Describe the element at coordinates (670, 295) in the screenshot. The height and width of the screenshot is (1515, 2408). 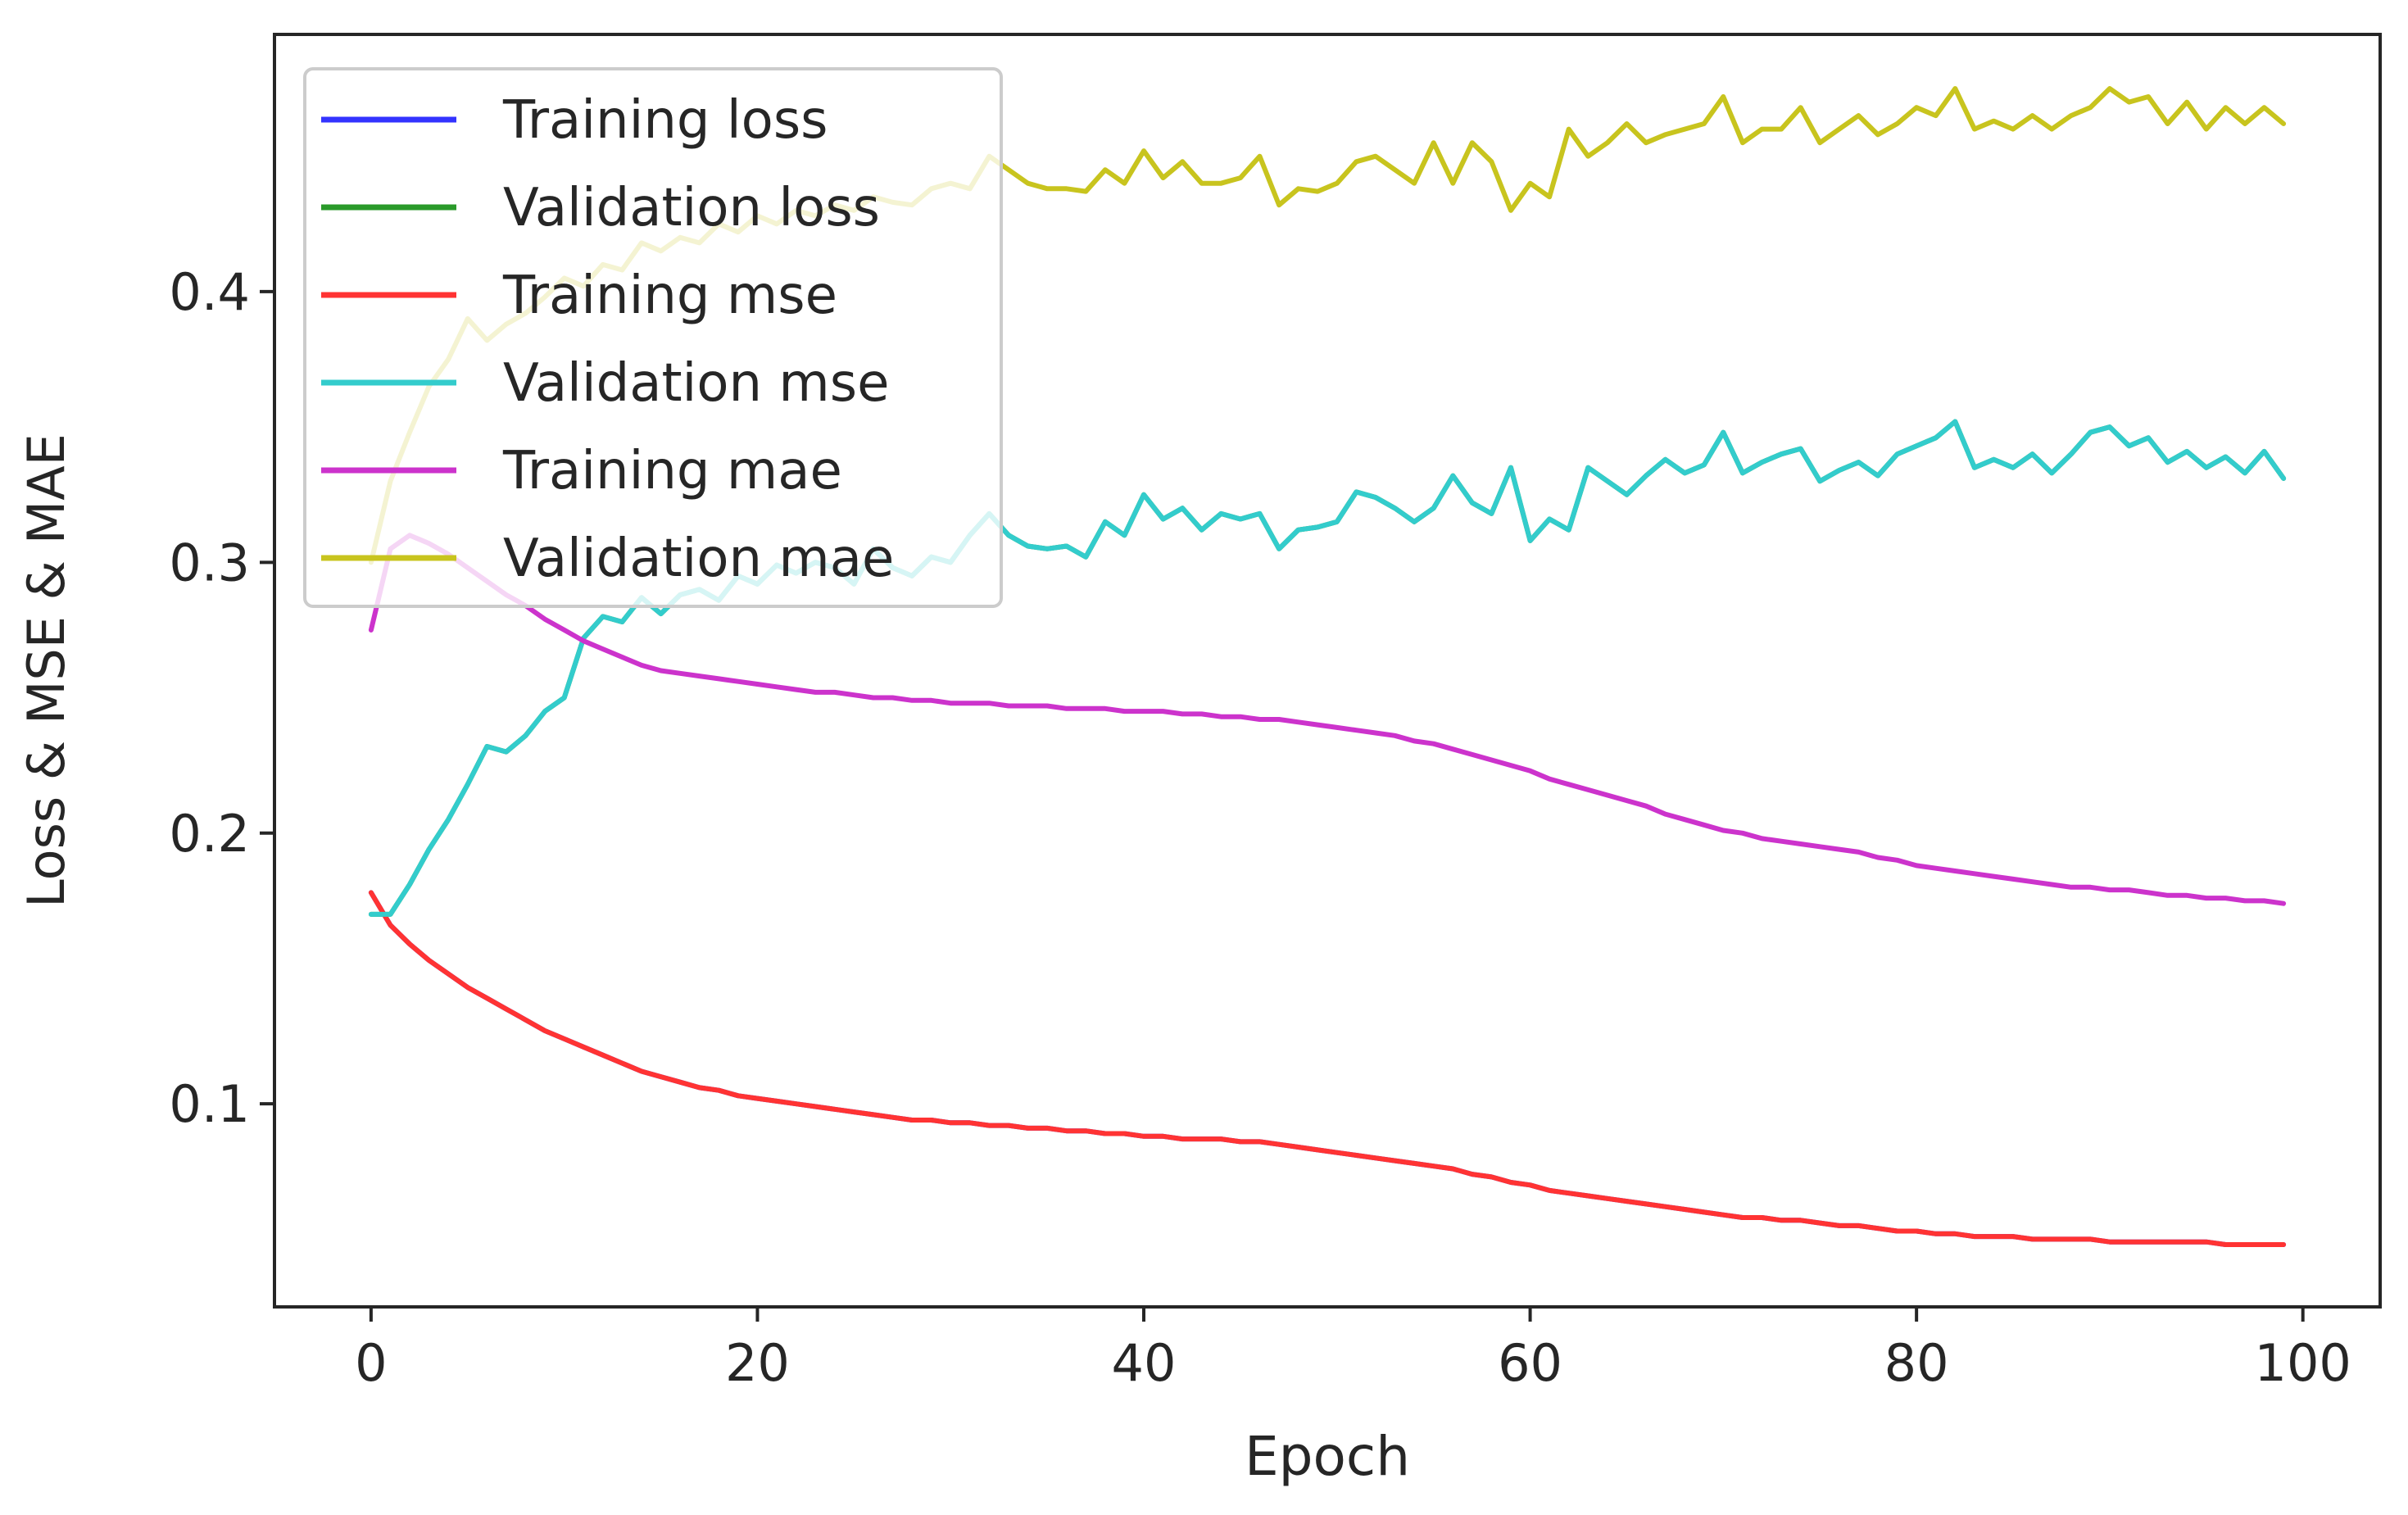
I see `legend-label-training-mse: Training mse` at that location.